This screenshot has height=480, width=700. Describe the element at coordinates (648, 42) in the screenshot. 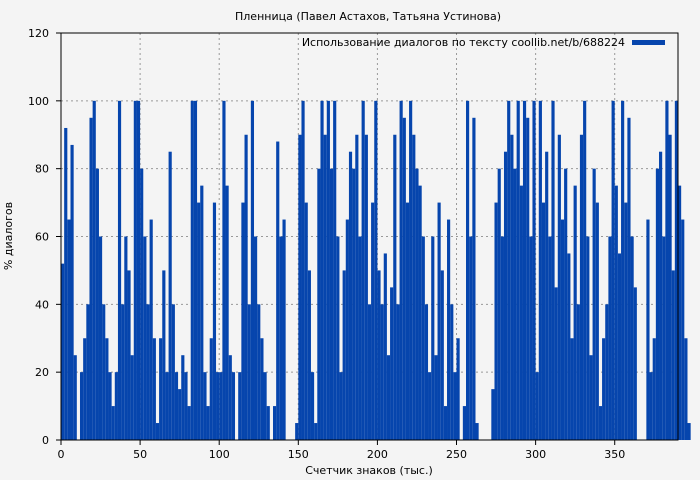

I see `legend-swatch` at that location.